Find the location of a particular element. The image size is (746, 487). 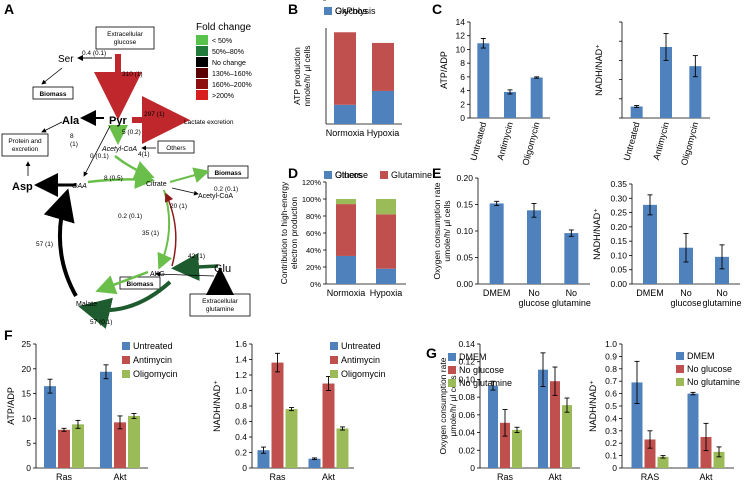

bar-oligomycin is located at coordinates (78, 446).